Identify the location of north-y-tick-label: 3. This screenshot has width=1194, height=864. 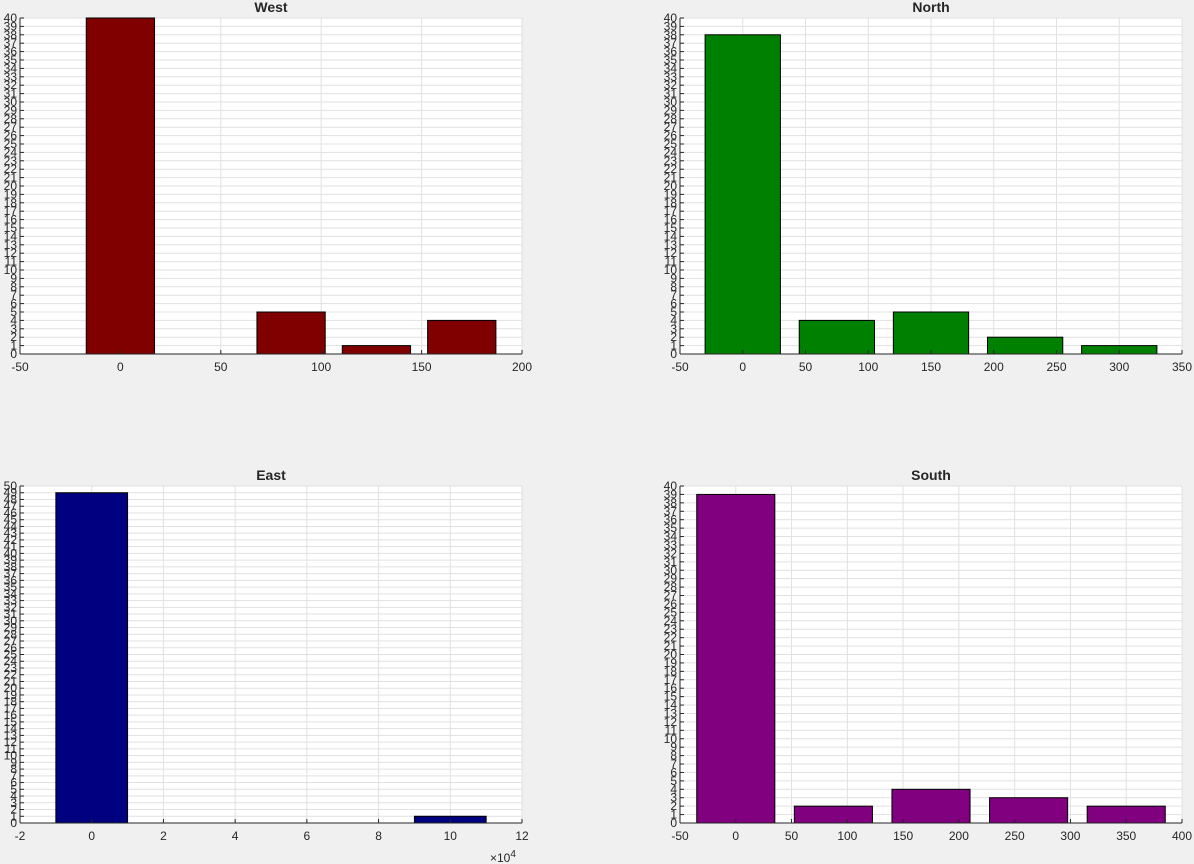
(673, 329).